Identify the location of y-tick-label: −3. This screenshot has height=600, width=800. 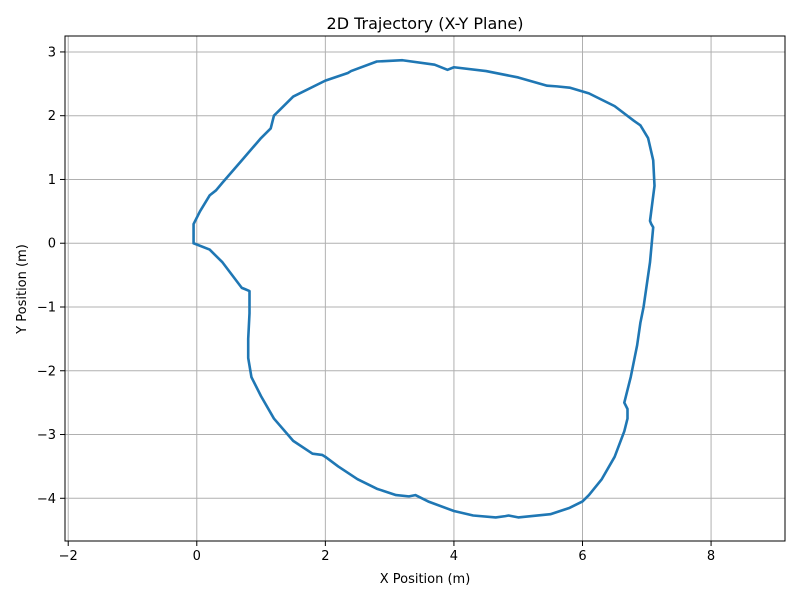
(46, 435).